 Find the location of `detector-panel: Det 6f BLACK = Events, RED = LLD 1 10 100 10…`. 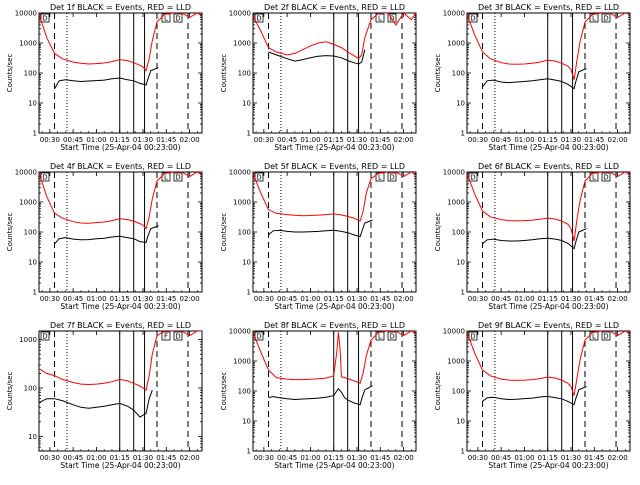

detector-panel: Det 6f BLACK = Events, RED = LLD 1 10 100 10… is located at coordinates (532, 236).